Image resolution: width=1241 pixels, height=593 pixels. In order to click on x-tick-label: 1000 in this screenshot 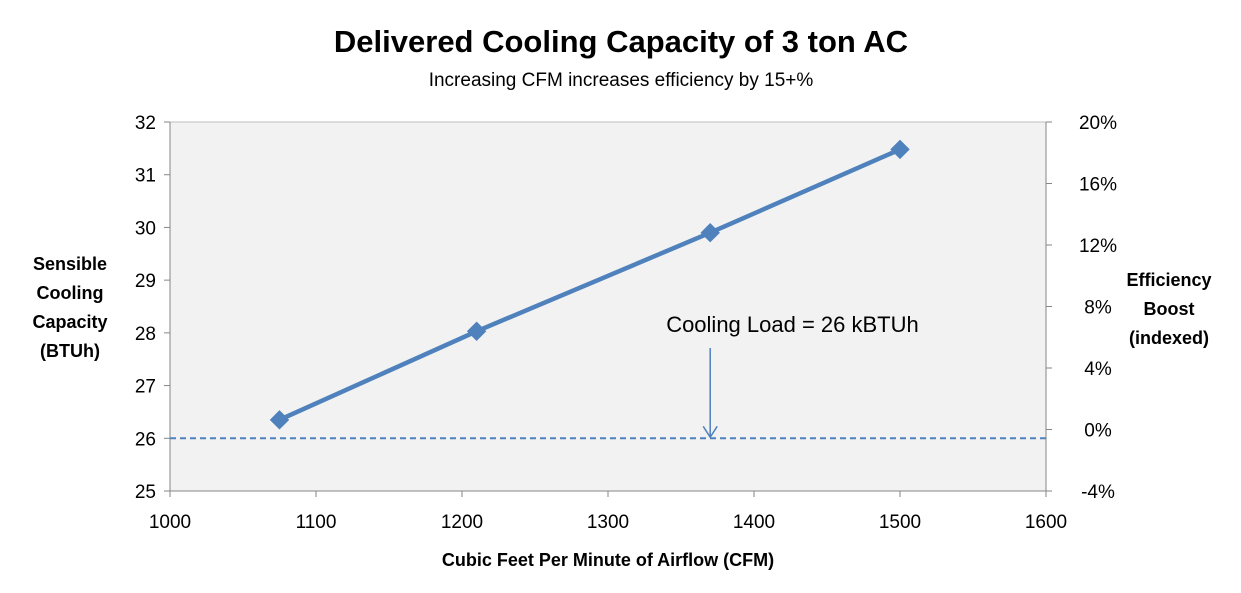, I will do `click(170, 522)`.